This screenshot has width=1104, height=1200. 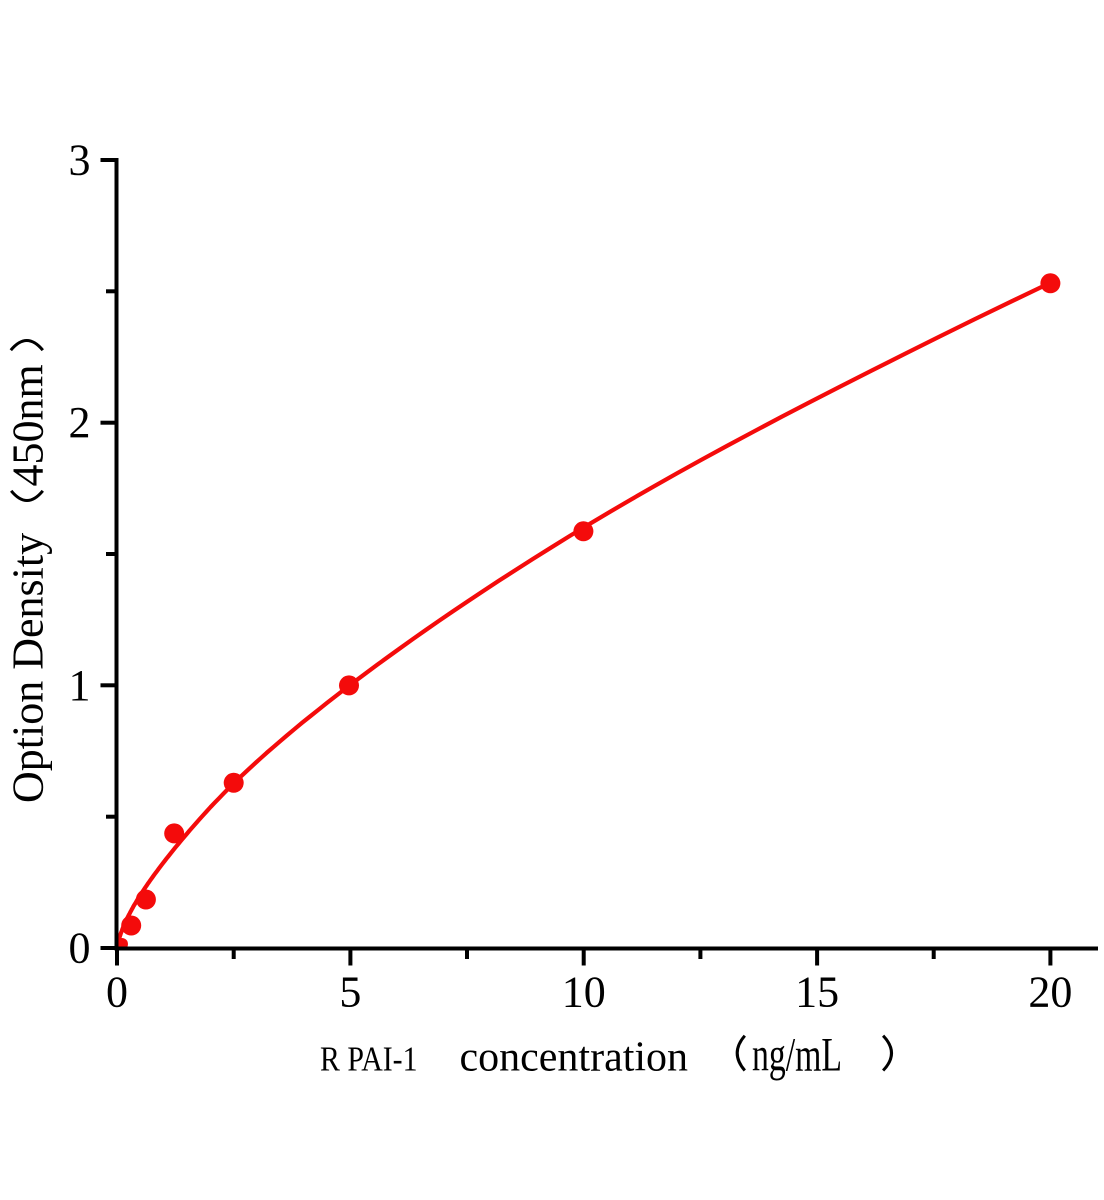 What do you see at coordinates (28, 583) in the screenshot?
I see `svg-text: Option Density450nm` at bounding box center [28, 583].